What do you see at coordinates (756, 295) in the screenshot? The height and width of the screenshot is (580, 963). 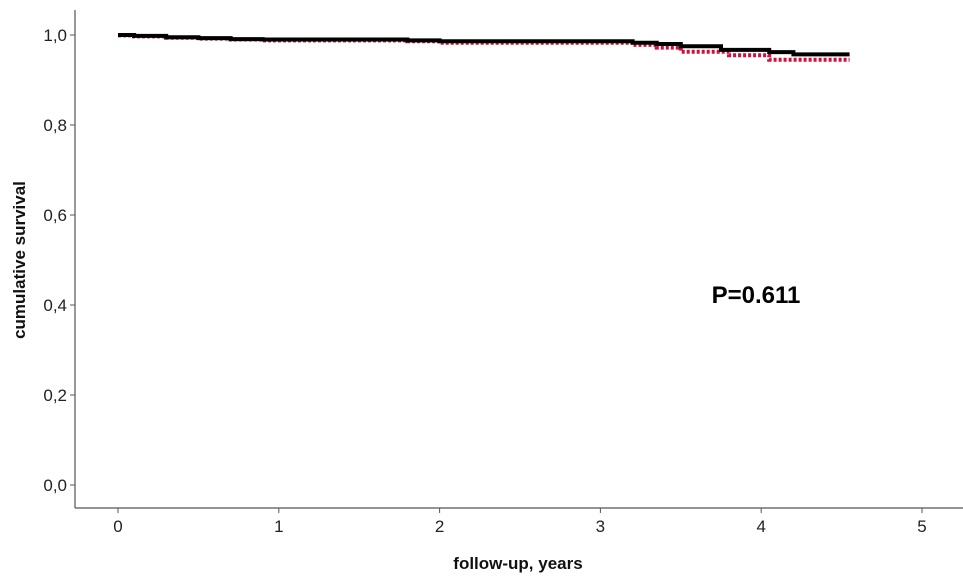 I see `p-value-annotation: P=0.611` at bounding box center [756, 295].